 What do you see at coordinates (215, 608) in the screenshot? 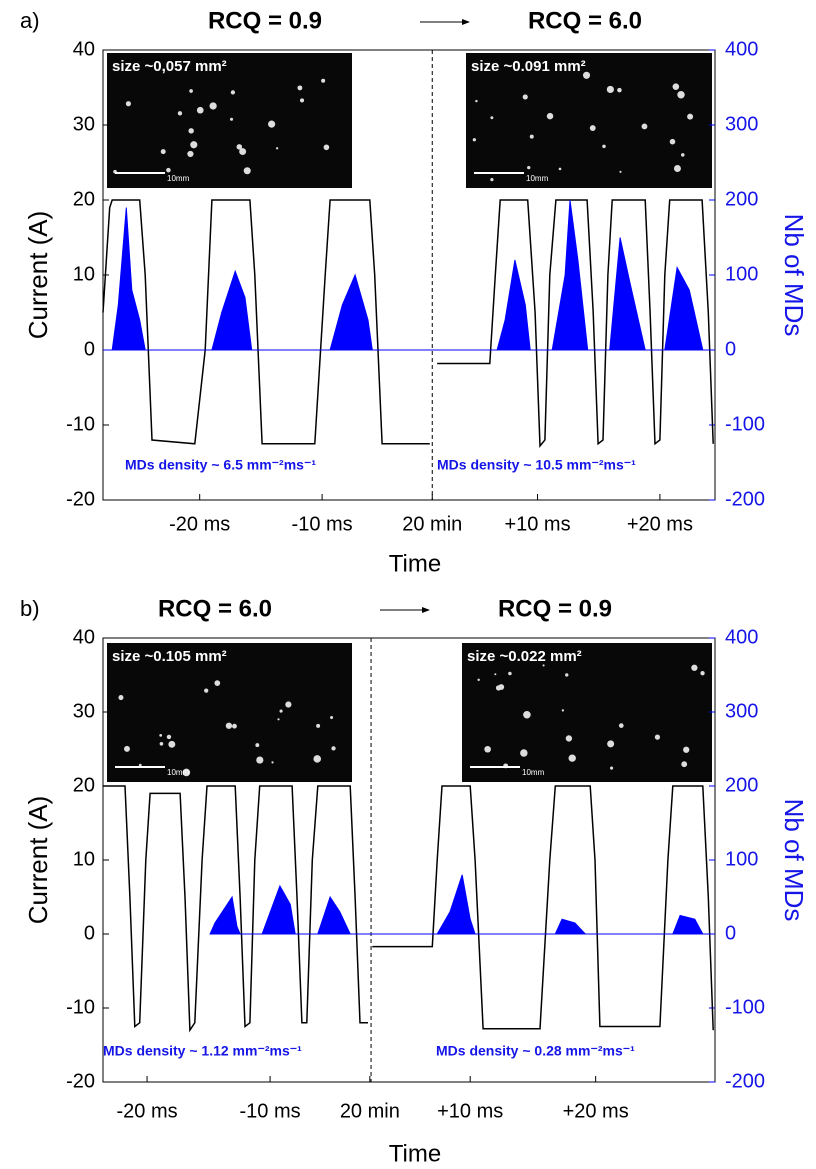
I see `title-left: RCQ = 6.0` at bounding box center [215, 608].